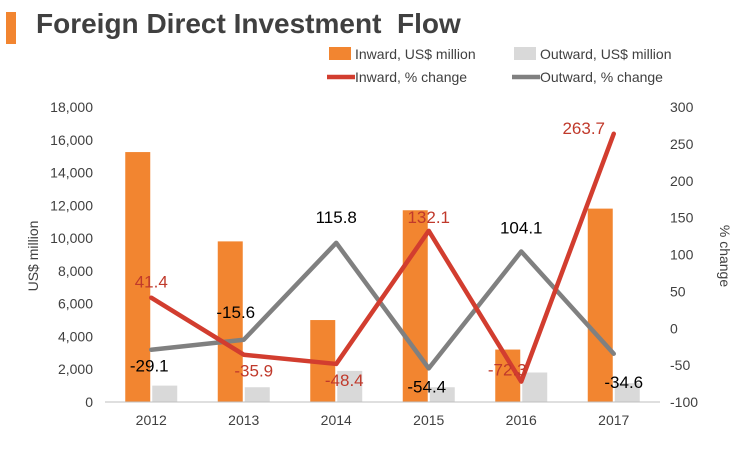  Describe the element at coordinates (151, 282) in the screenshot. I see `data-label-inward-pct: 41.4` at that location.